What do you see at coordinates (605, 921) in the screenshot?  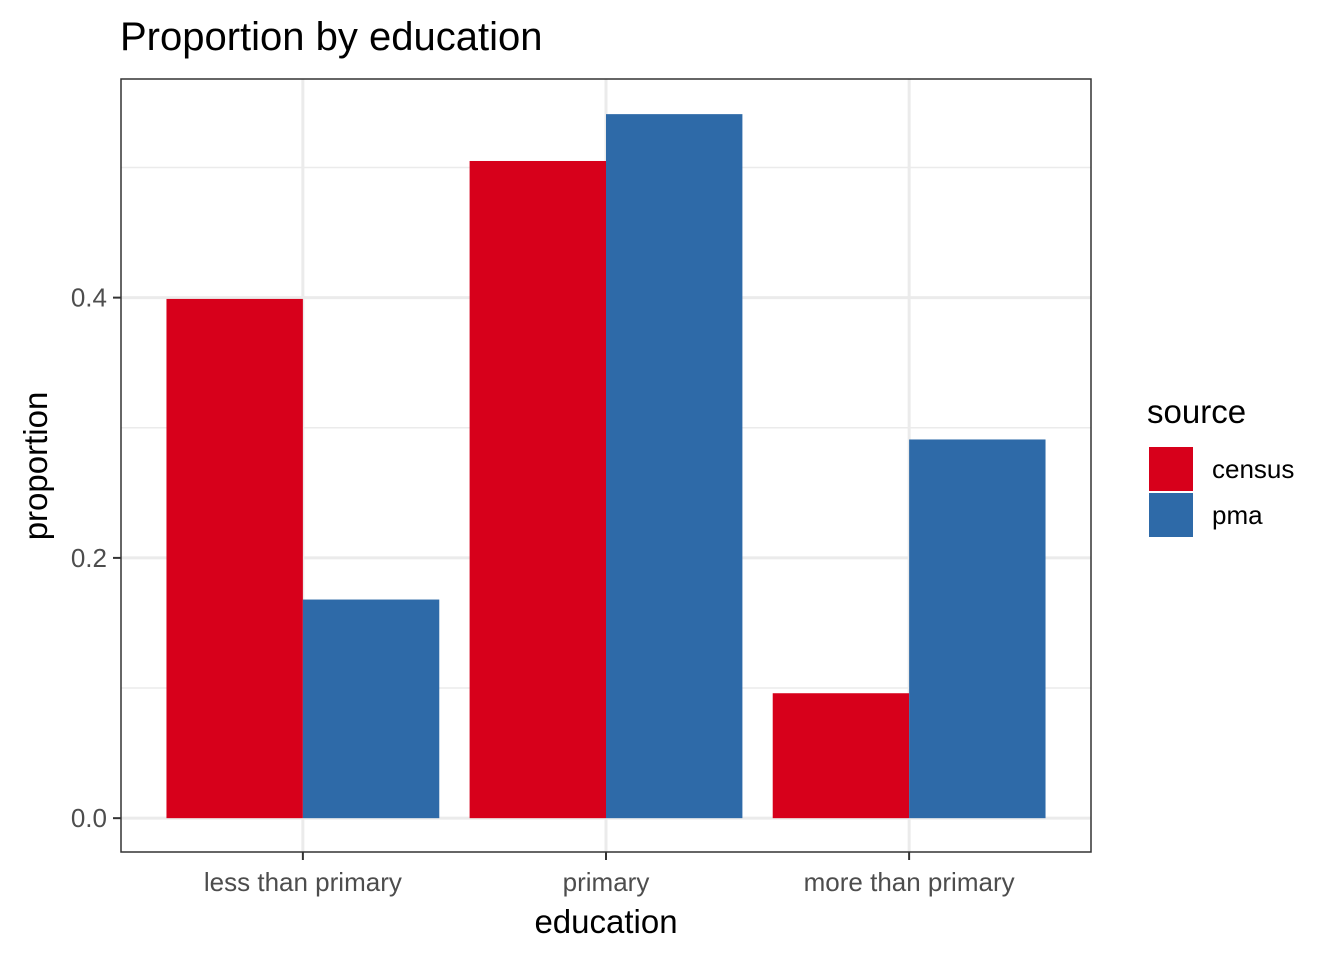 I see `x-axis-title: education` at bounding box center [605, 921].